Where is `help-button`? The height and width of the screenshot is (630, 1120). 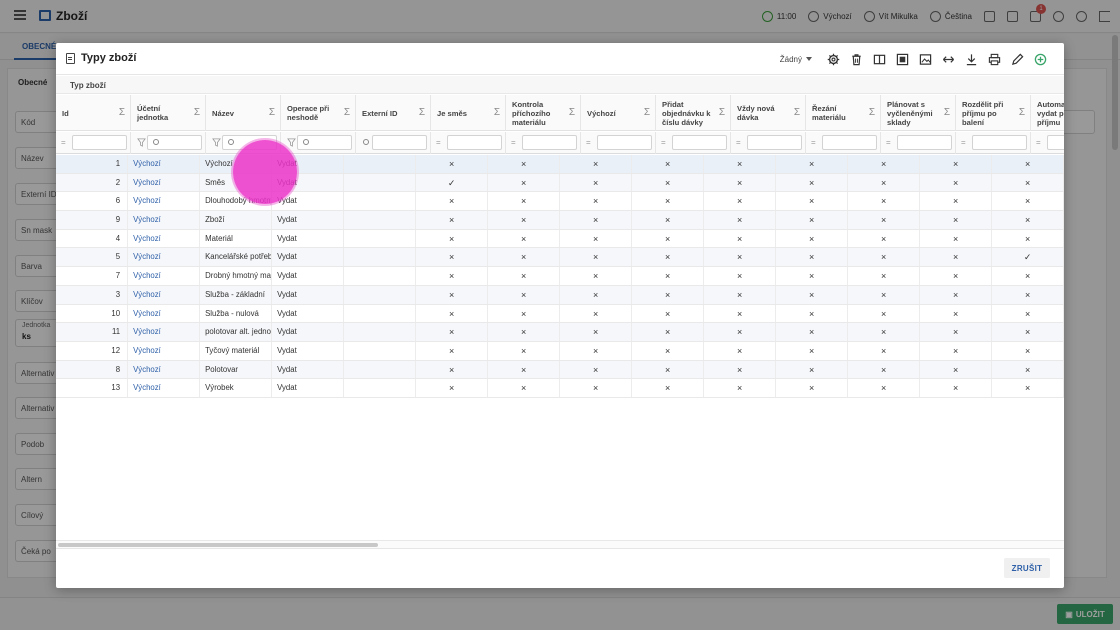
help-button is located at coordinates (1058, 16).